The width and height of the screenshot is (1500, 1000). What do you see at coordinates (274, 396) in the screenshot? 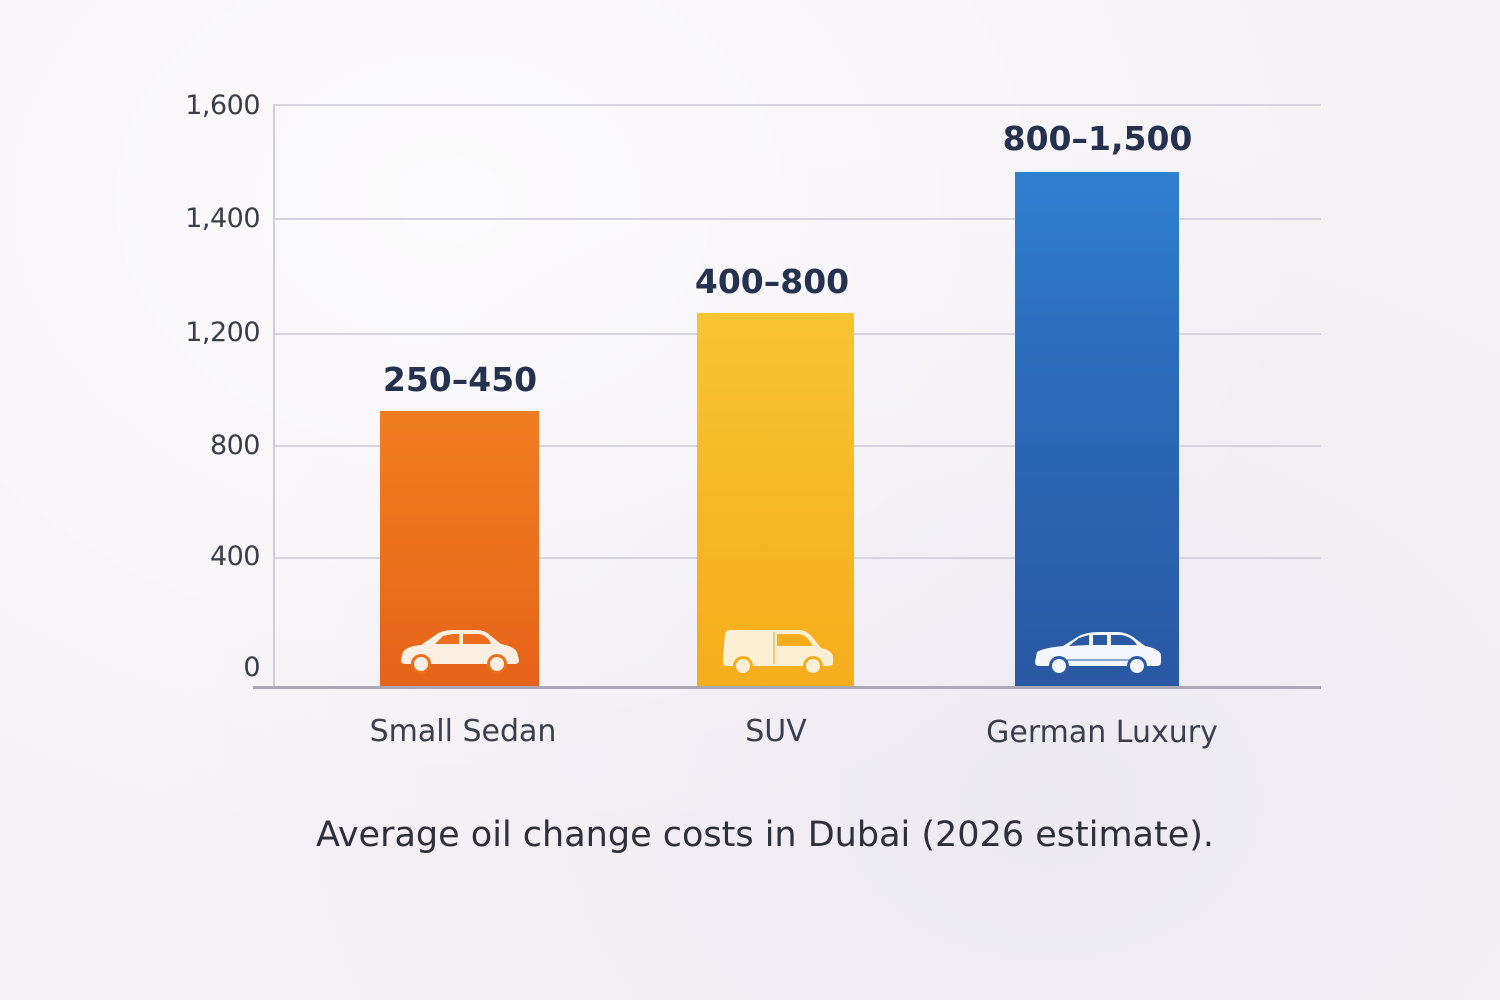
I see `y-axis-line` at bounding box center [274, 396].